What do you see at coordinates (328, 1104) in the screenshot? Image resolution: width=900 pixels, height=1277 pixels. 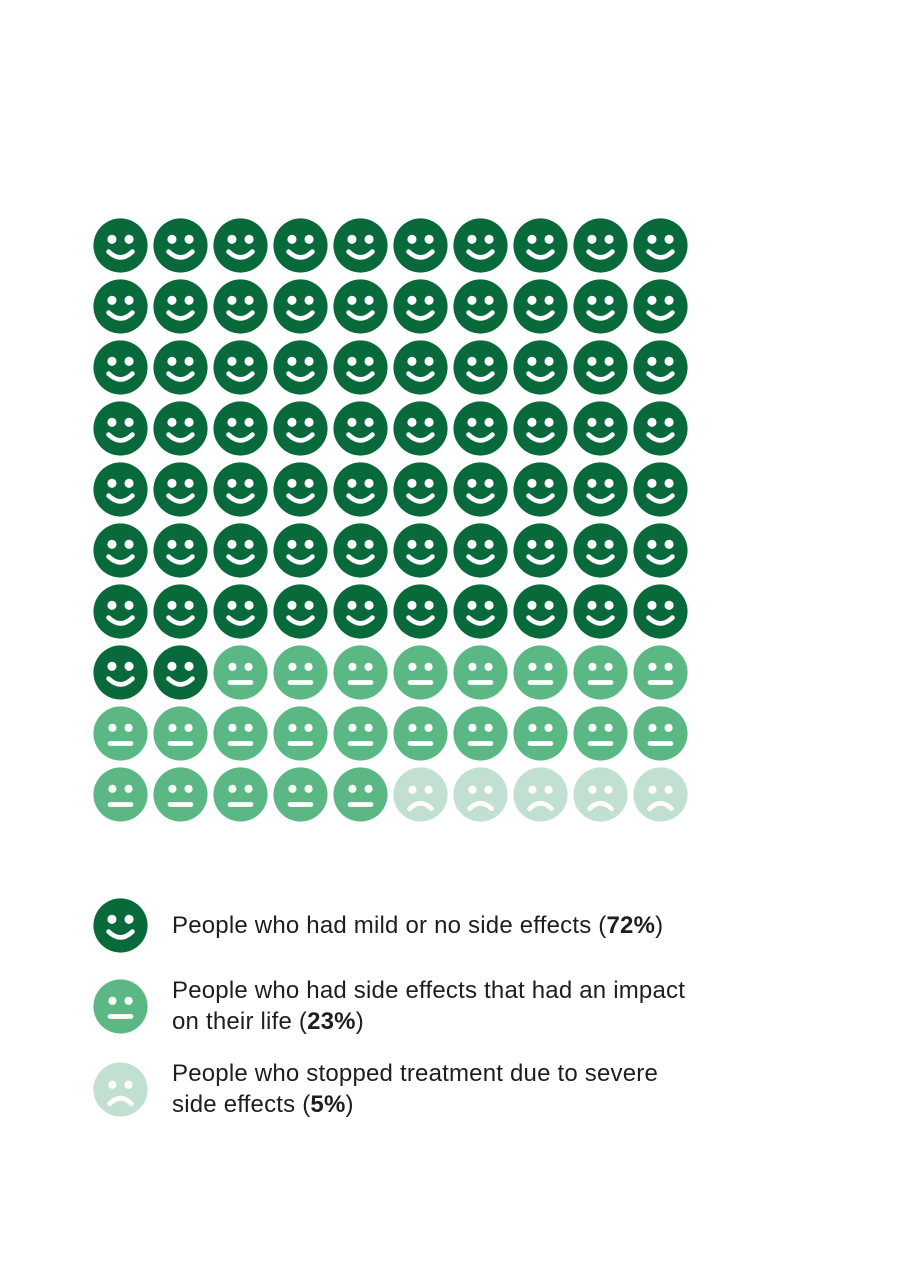 I see `legend-percent: 5%` at bounding box center [328, 1104].